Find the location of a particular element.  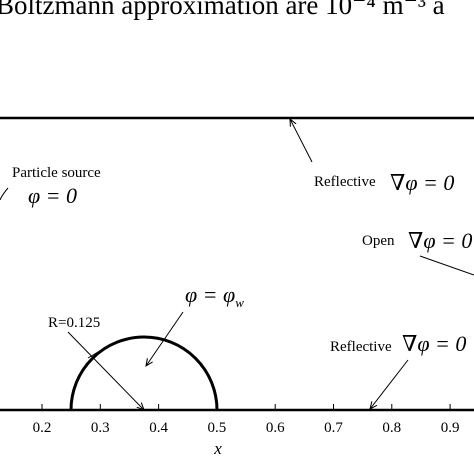

tick-label: 0.5 is located at coordinates (217, 428).